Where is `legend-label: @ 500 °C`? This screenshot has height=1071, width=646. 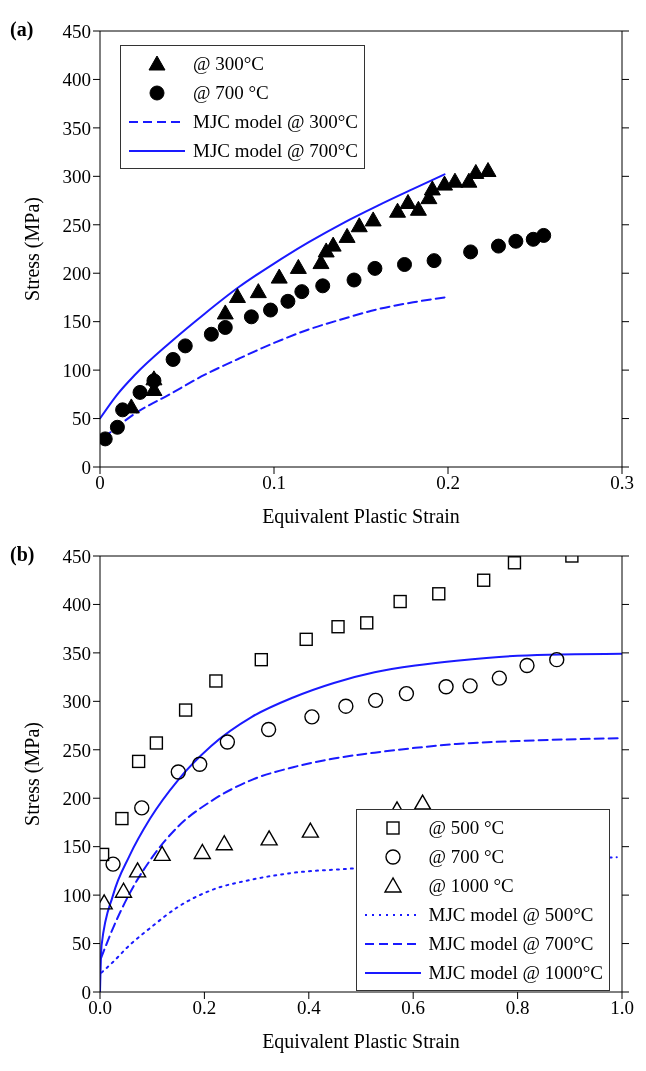 legend-label: @ 500 °C is located at coordinates (466, 828).